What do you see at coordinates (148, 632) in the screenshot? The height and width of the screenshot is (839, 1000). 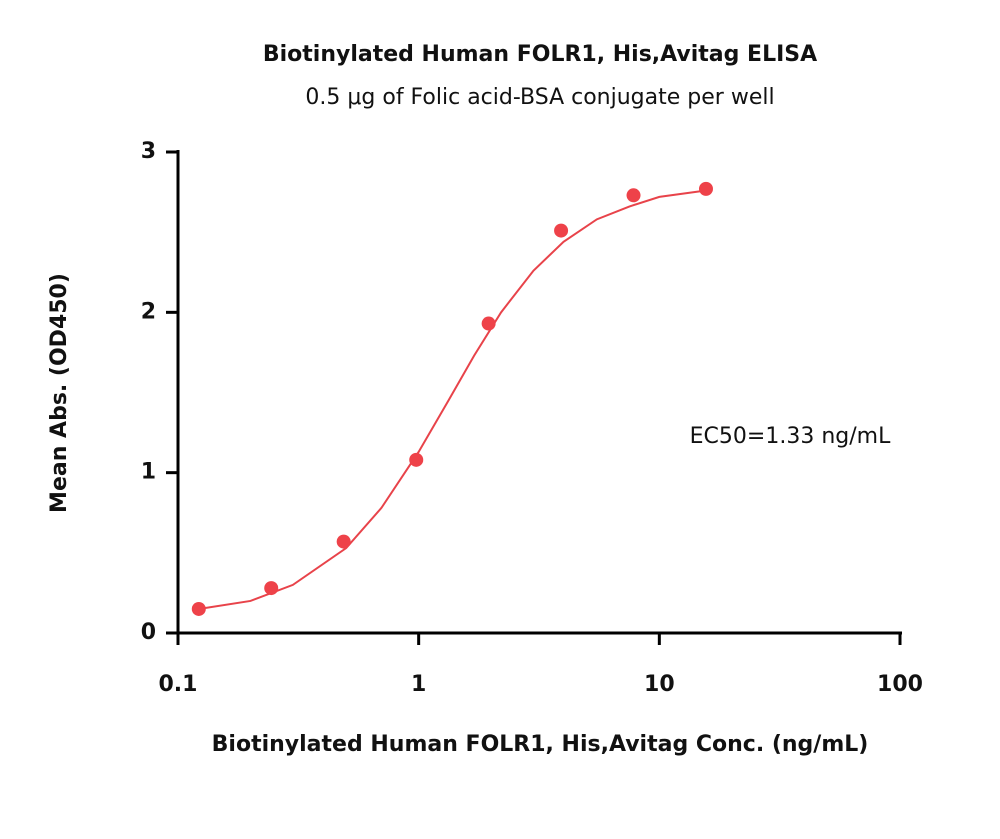 I see `y-tick-label: 0` at bounding box center [148, 632].